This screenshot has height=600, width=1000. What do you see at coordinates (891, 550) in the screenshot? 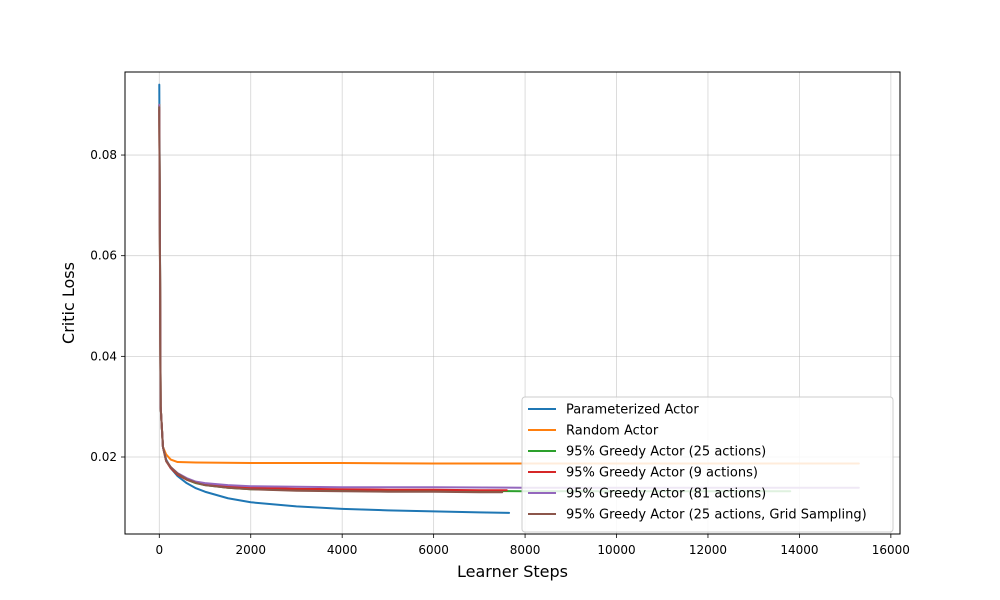
I see `x-tick-label: 16000` at bounding box center [891, 550].